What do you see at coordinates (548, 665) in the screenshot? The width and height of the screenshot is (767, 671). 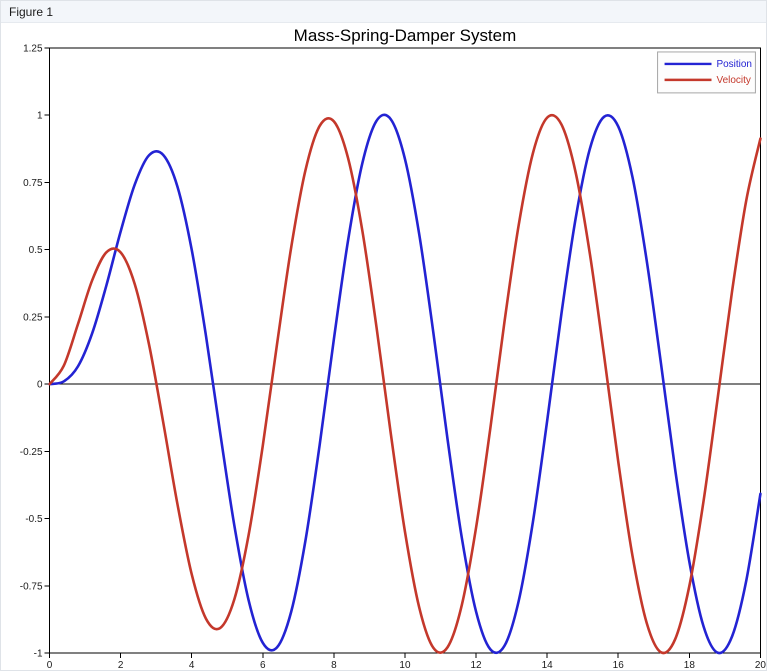 I see `x-tick-label: 14` at bounding box center [548, 665].